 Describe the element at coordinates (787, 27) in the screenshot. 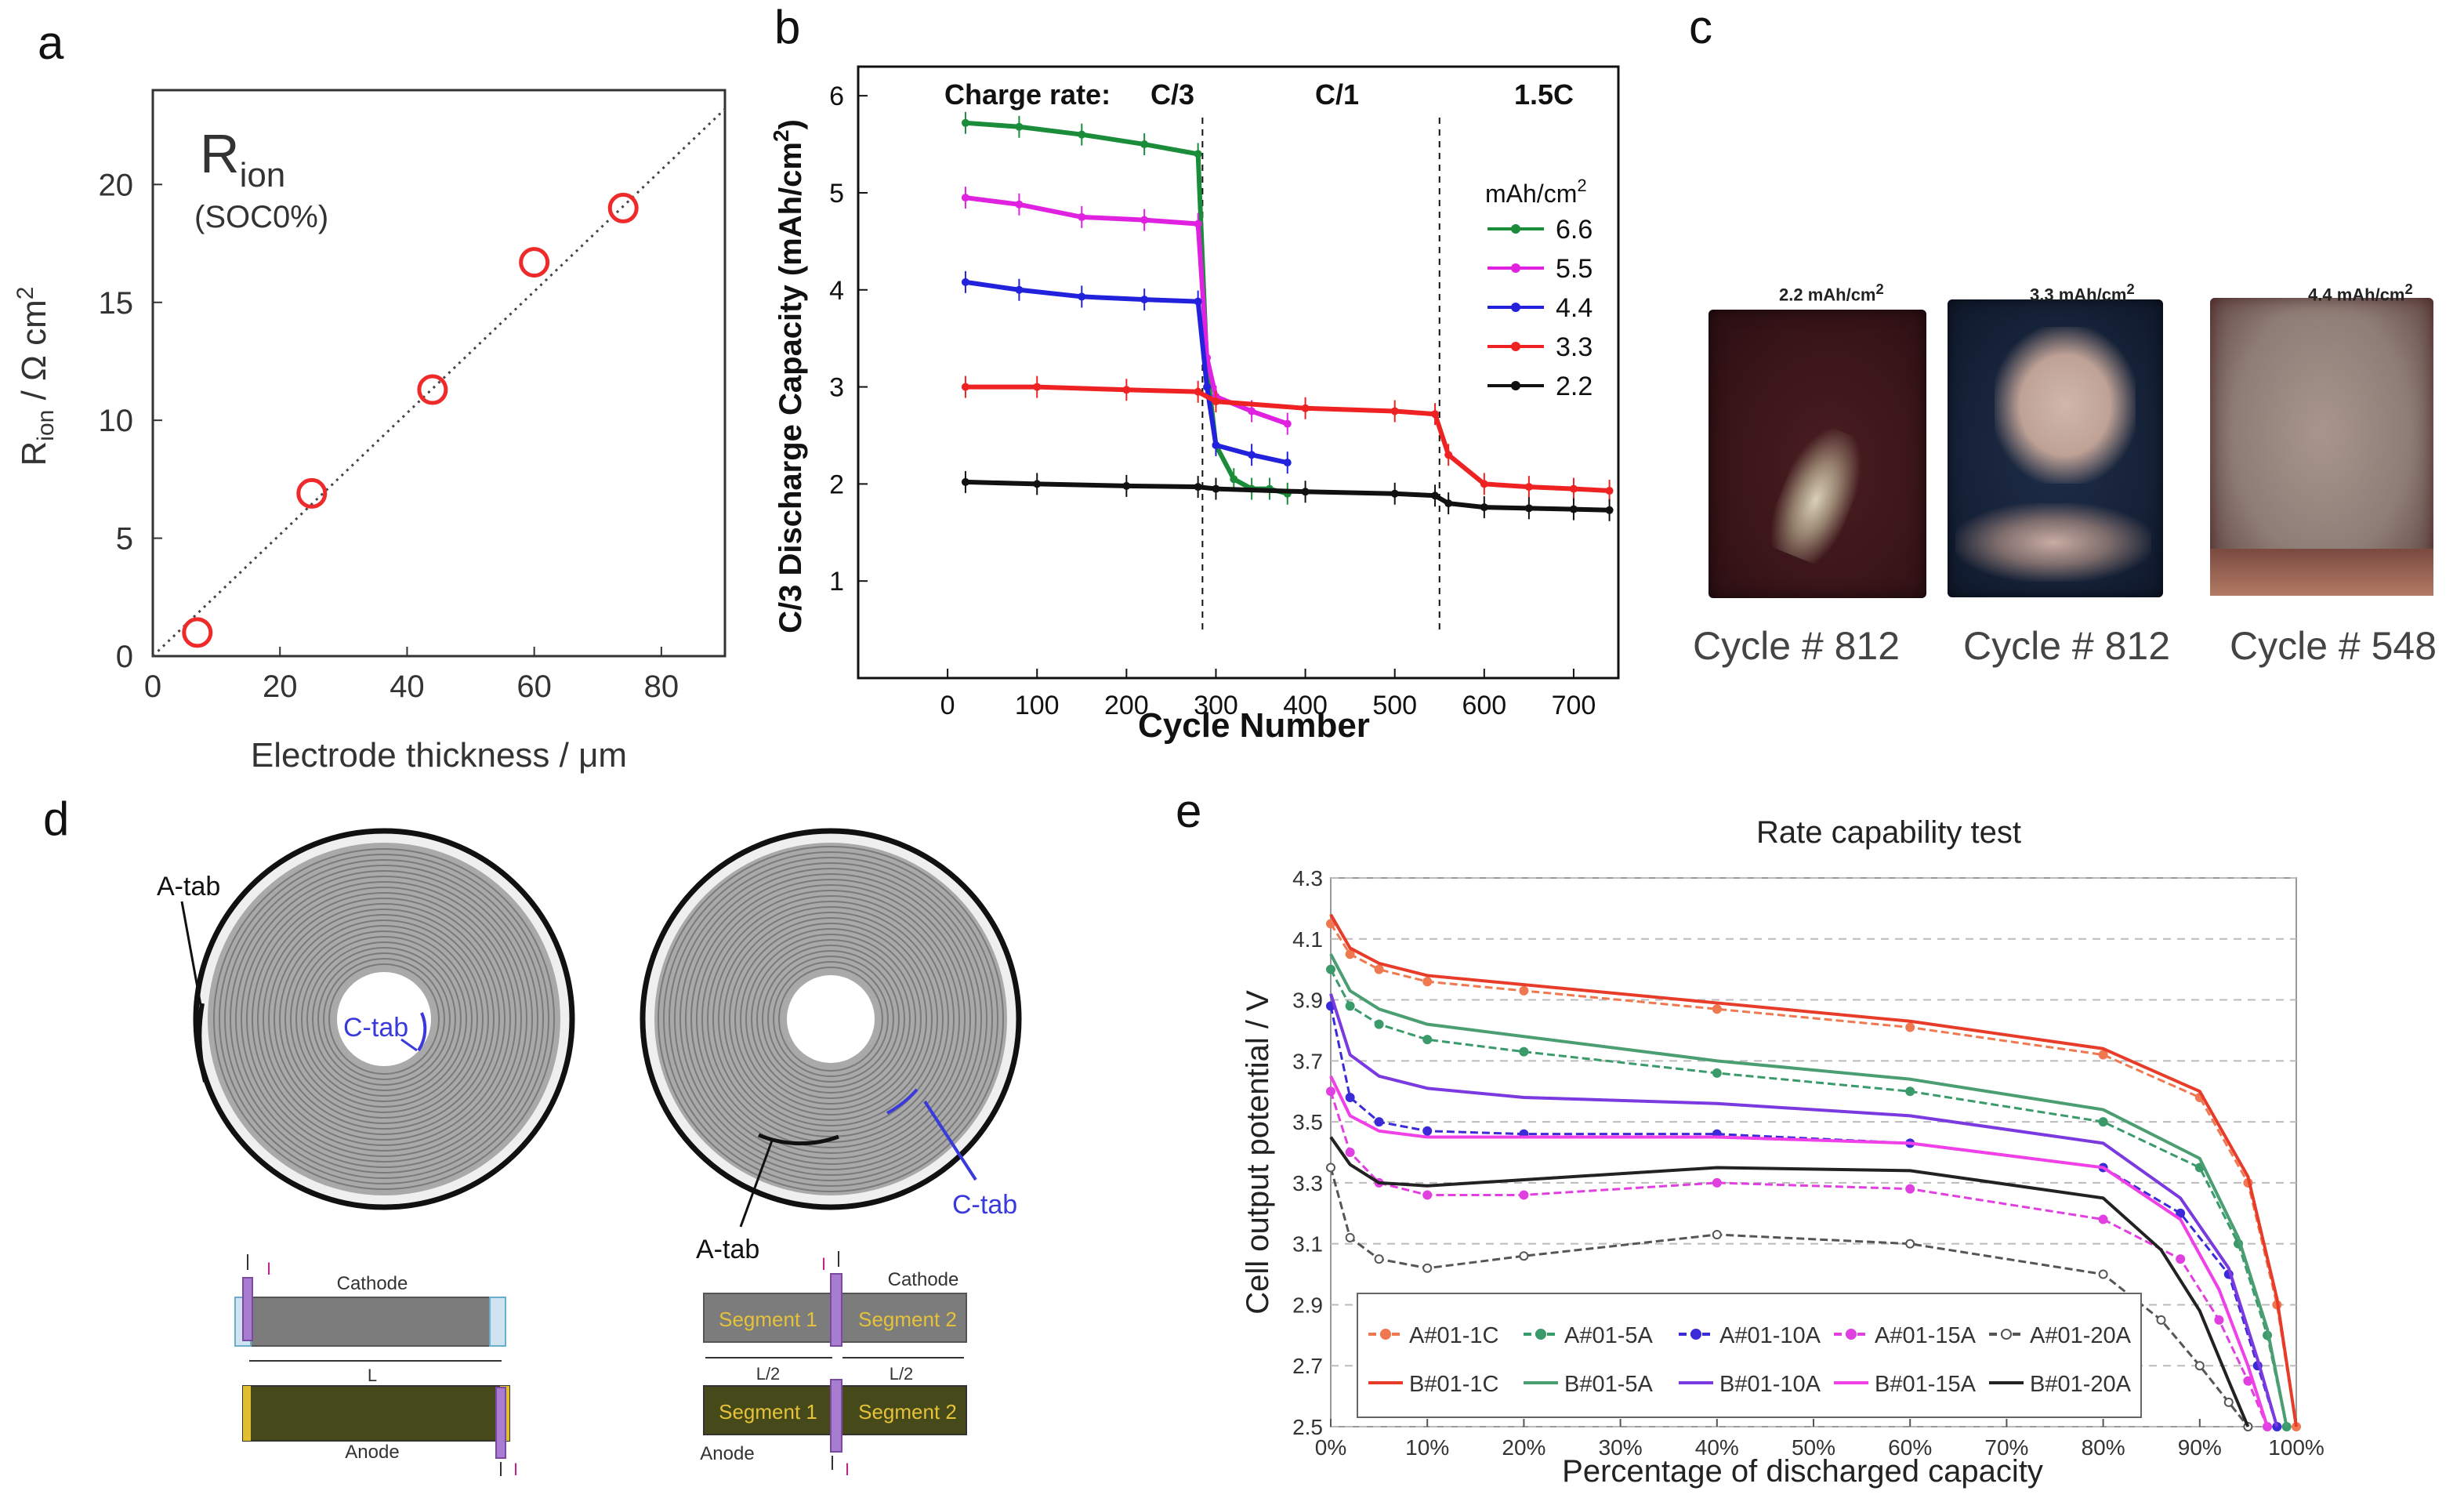

I see `panel-label-b: b` at that location.